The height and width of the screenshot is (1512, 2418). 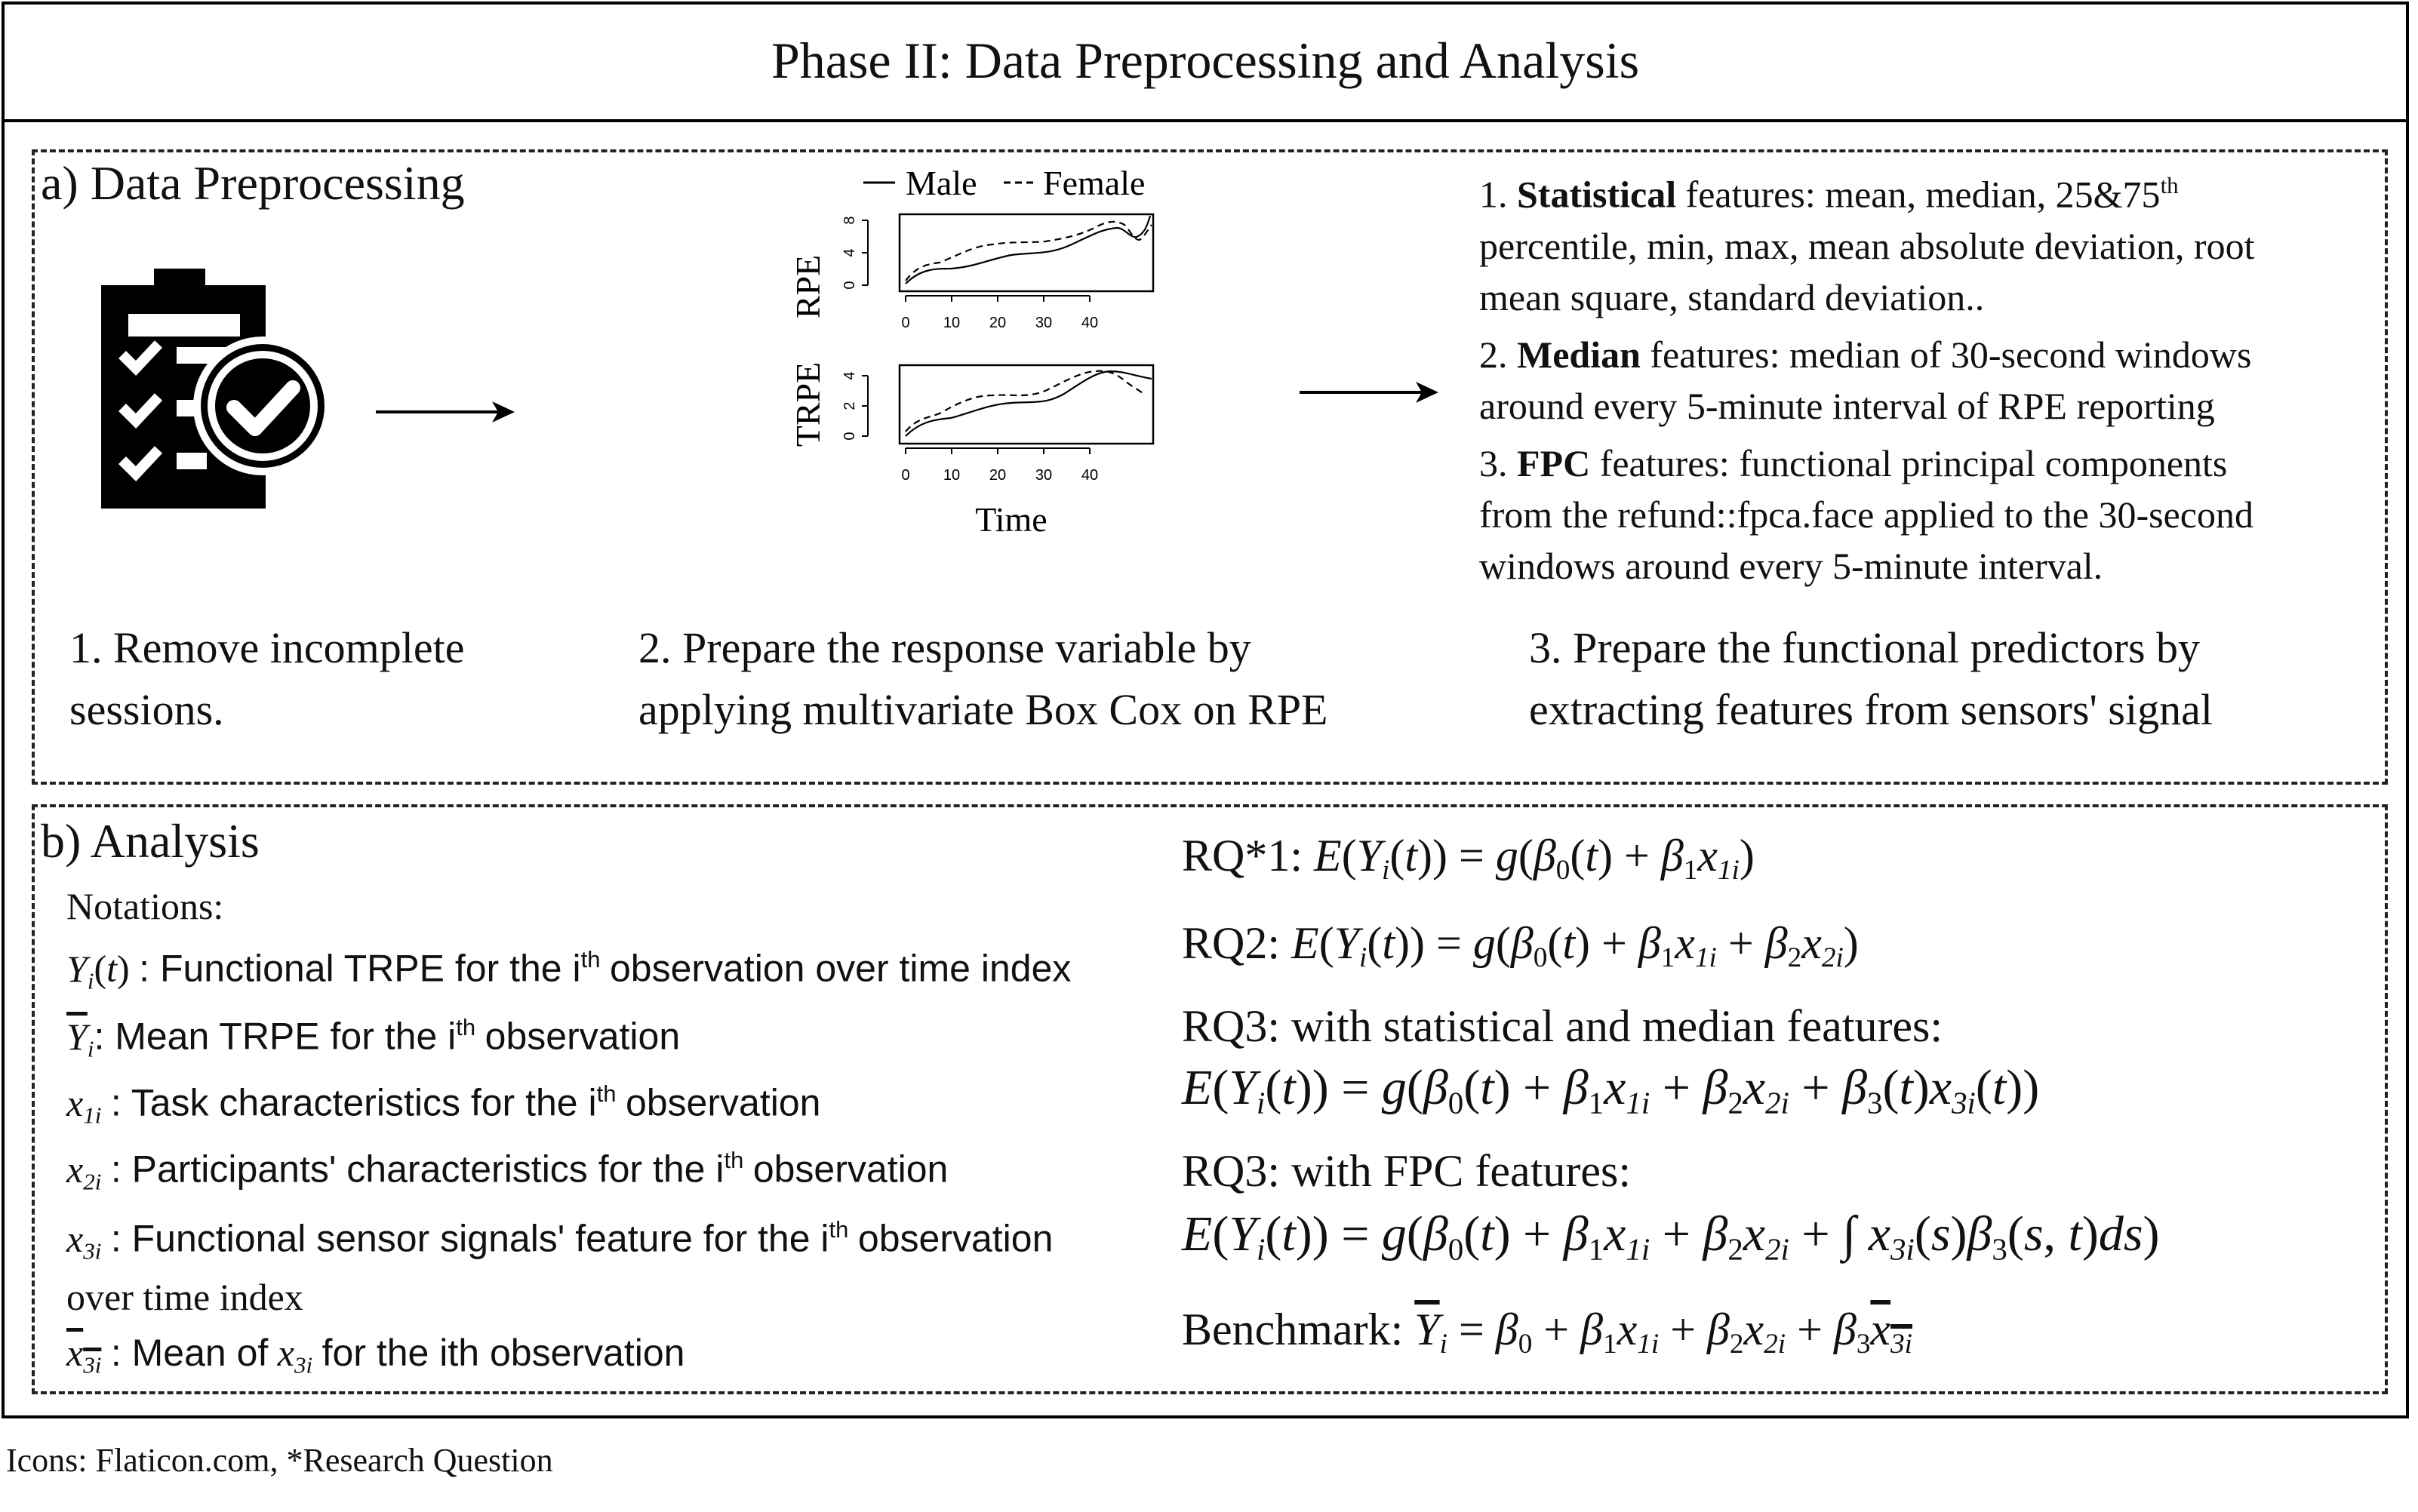 What do you see at coordinates (849, 285) in the screenshot?
I see `rpe-ytick: 0` at bounding box center [849, 285].